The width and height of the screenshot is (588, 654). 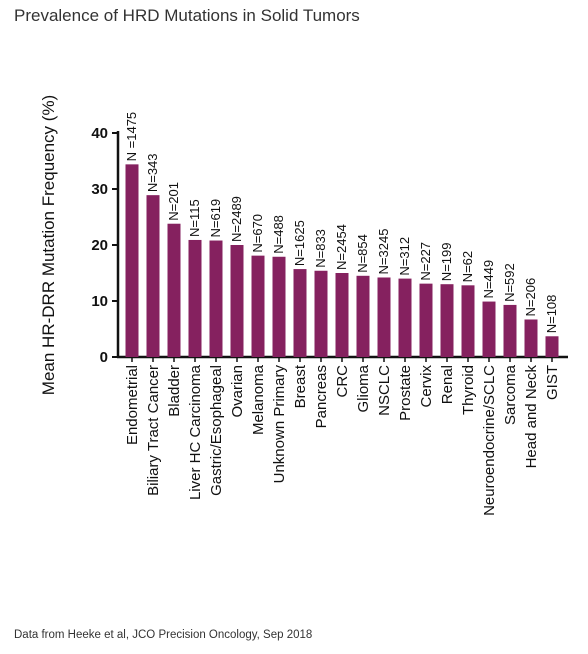 I want to click on category-label: Endometrial, so click(x=132, y=405).